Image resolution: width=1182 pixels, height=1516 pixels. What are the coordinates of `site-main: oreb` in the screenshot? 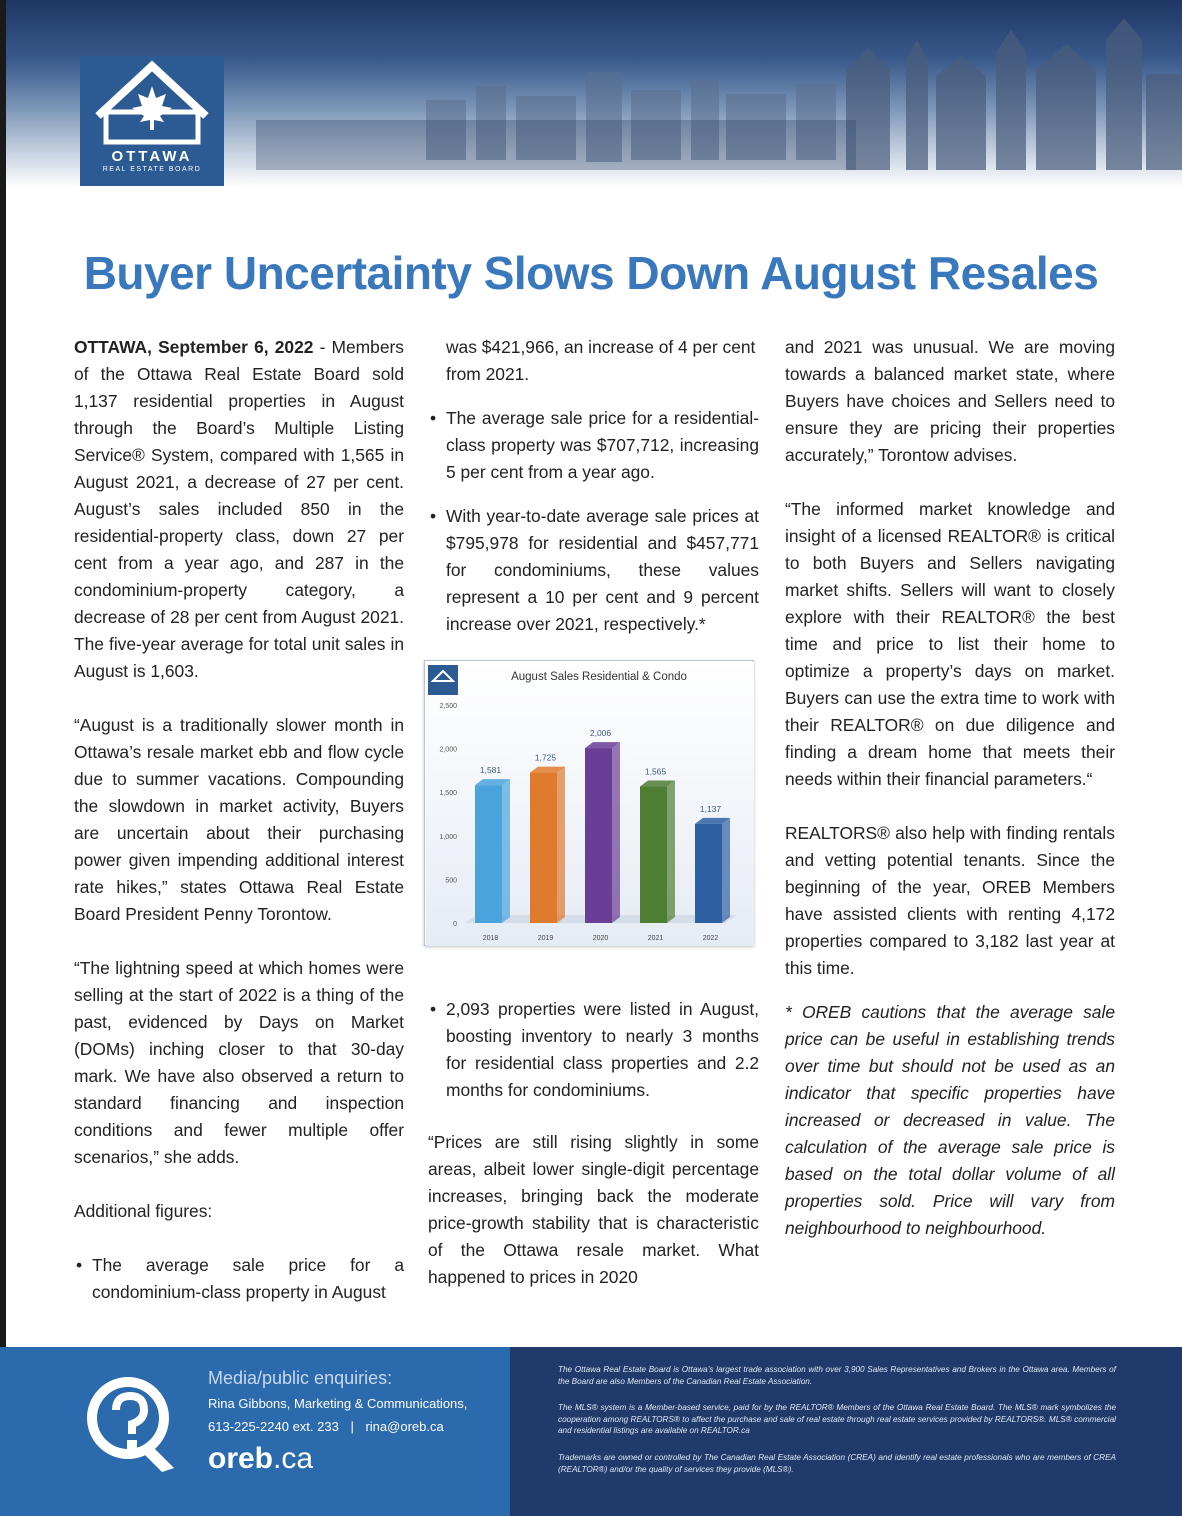 It's located at (241, 1458).